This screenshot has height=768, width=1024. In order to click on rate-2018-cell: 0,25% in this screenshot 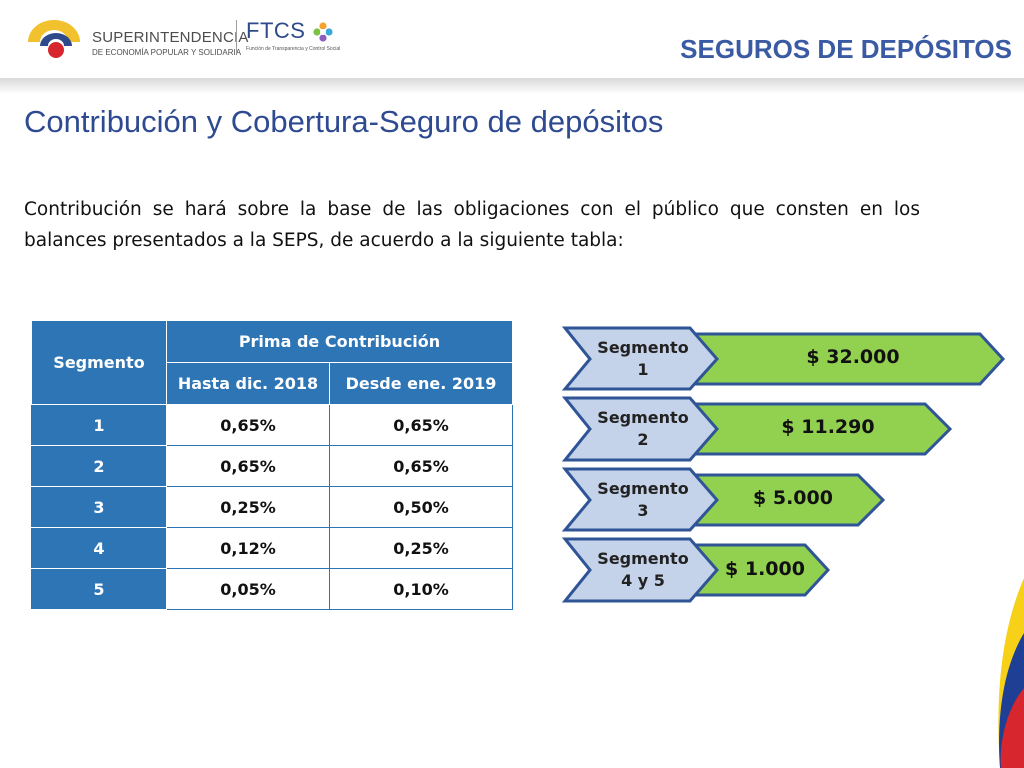, I will do `click(248, 507)`.